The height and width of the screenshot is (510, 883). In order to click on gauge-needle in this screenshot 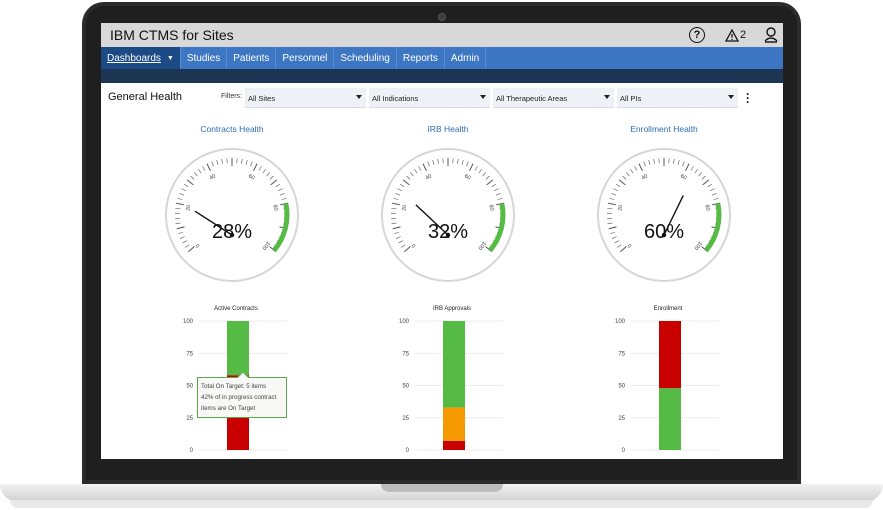, I will do `click(673, 215)`.